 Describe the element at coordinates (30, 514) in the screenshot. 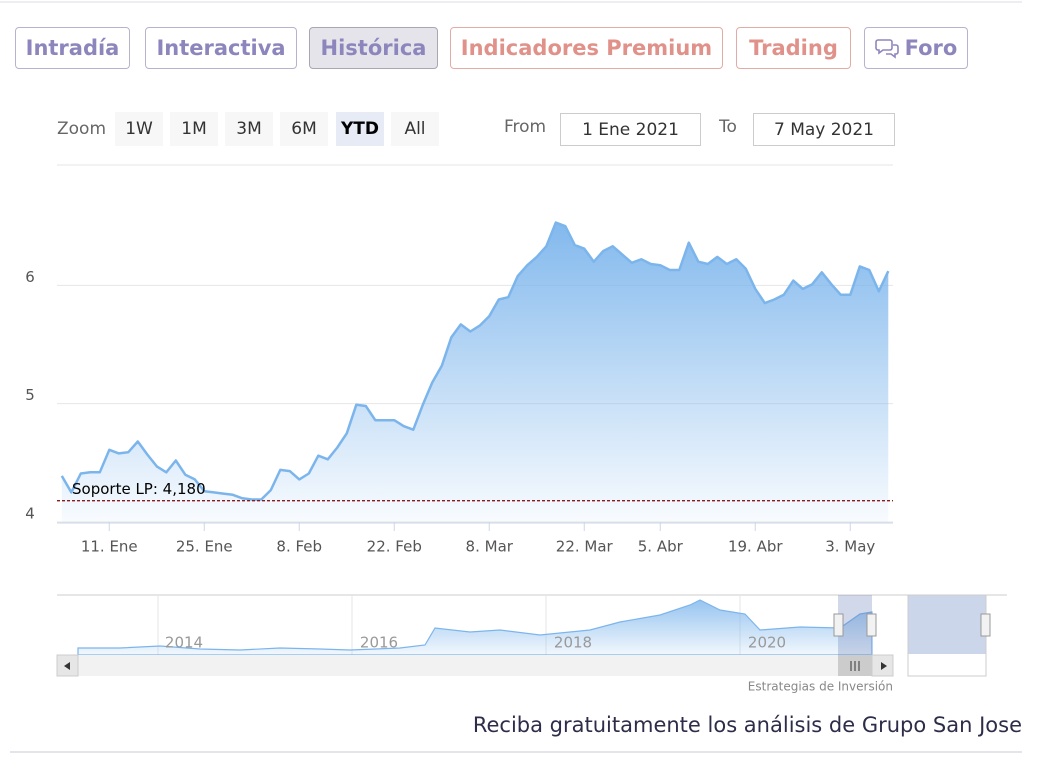

I see `y-tick-label: 4` at that location.